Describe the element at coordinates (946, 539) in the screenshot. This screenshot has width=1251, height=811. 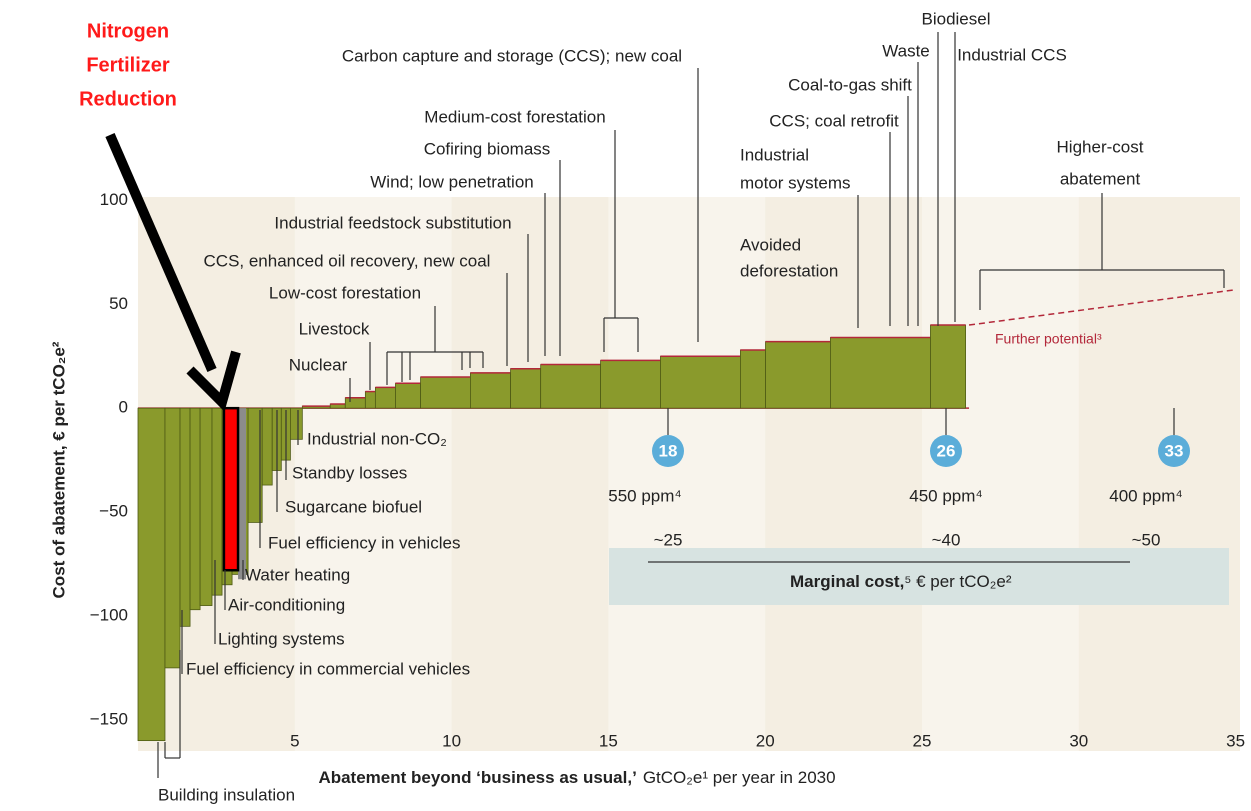
I see `scenario-cost: ~40` at that location.